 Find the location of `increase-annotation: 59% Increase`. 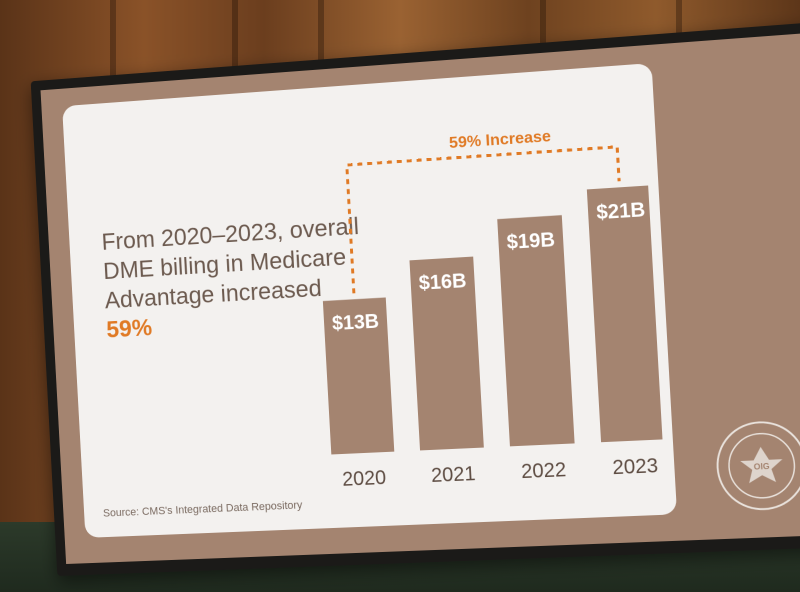

increase-annotation: 59% Increase is located at coordinates (500, 140).